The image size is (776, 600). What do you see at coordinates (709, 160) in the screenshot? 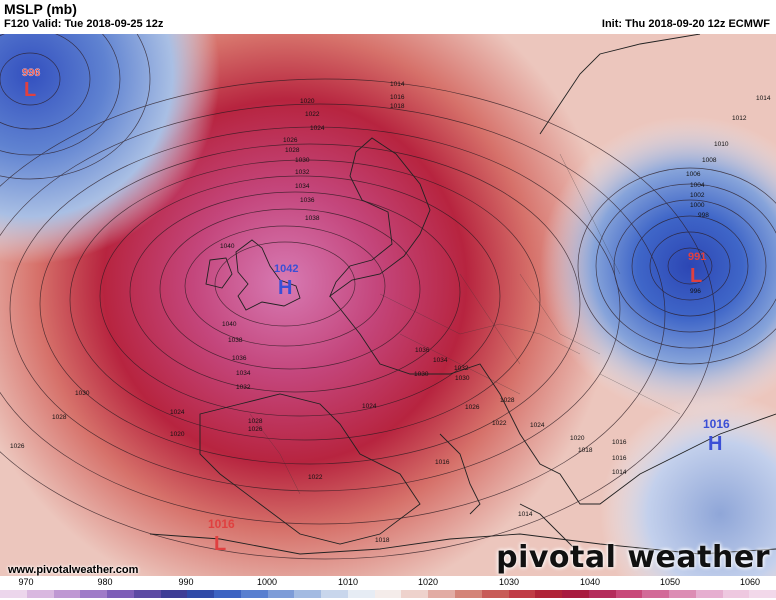
I see `isobar-label: 1008` at bounding box center [709, 160].